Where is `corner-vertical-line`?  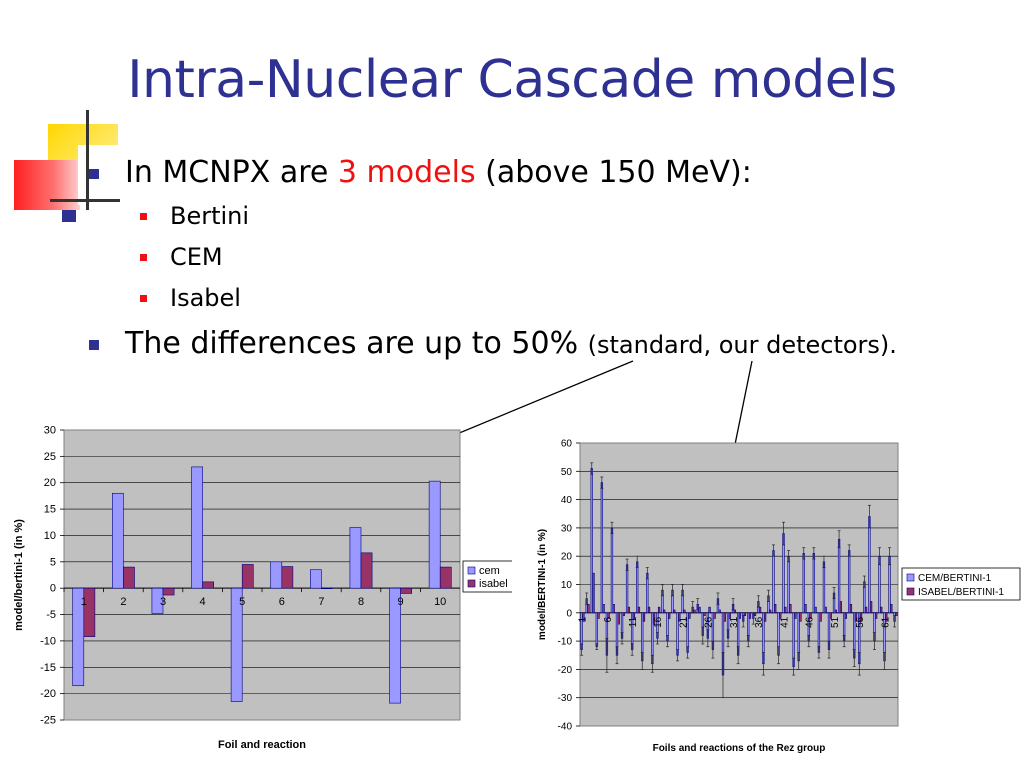 corner-vertical-line is located at coordinates (87, 160).